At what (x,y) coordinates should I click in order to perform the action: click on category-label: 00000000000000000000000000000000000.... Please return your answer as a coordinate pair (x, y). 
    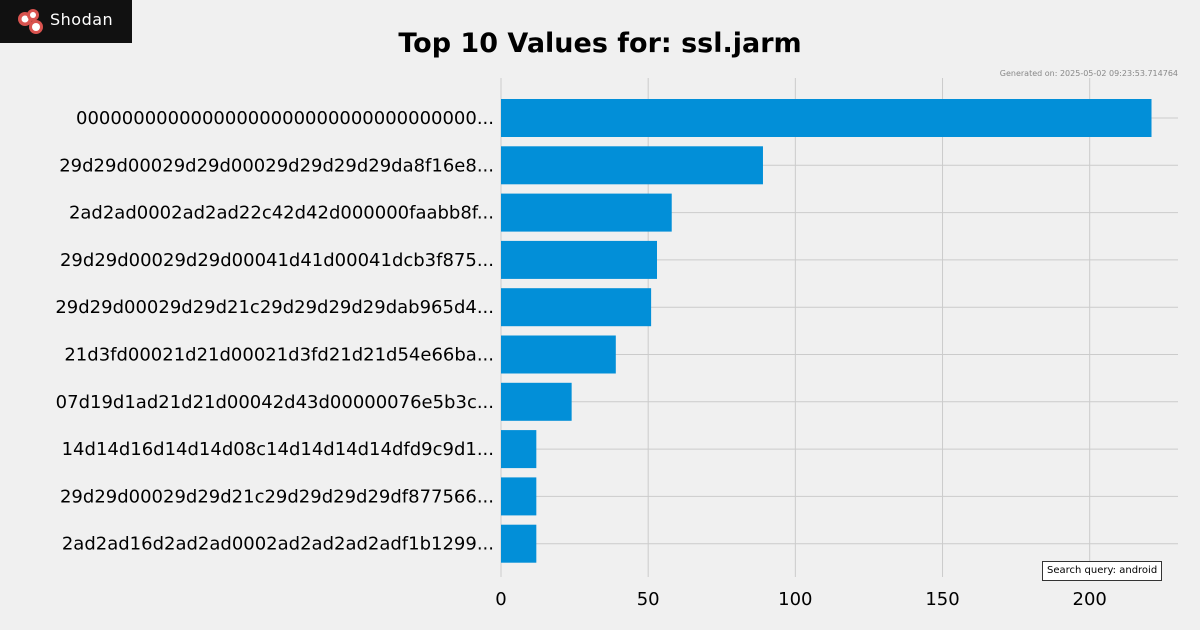
    Looking at the image, I should click on (285, 118).